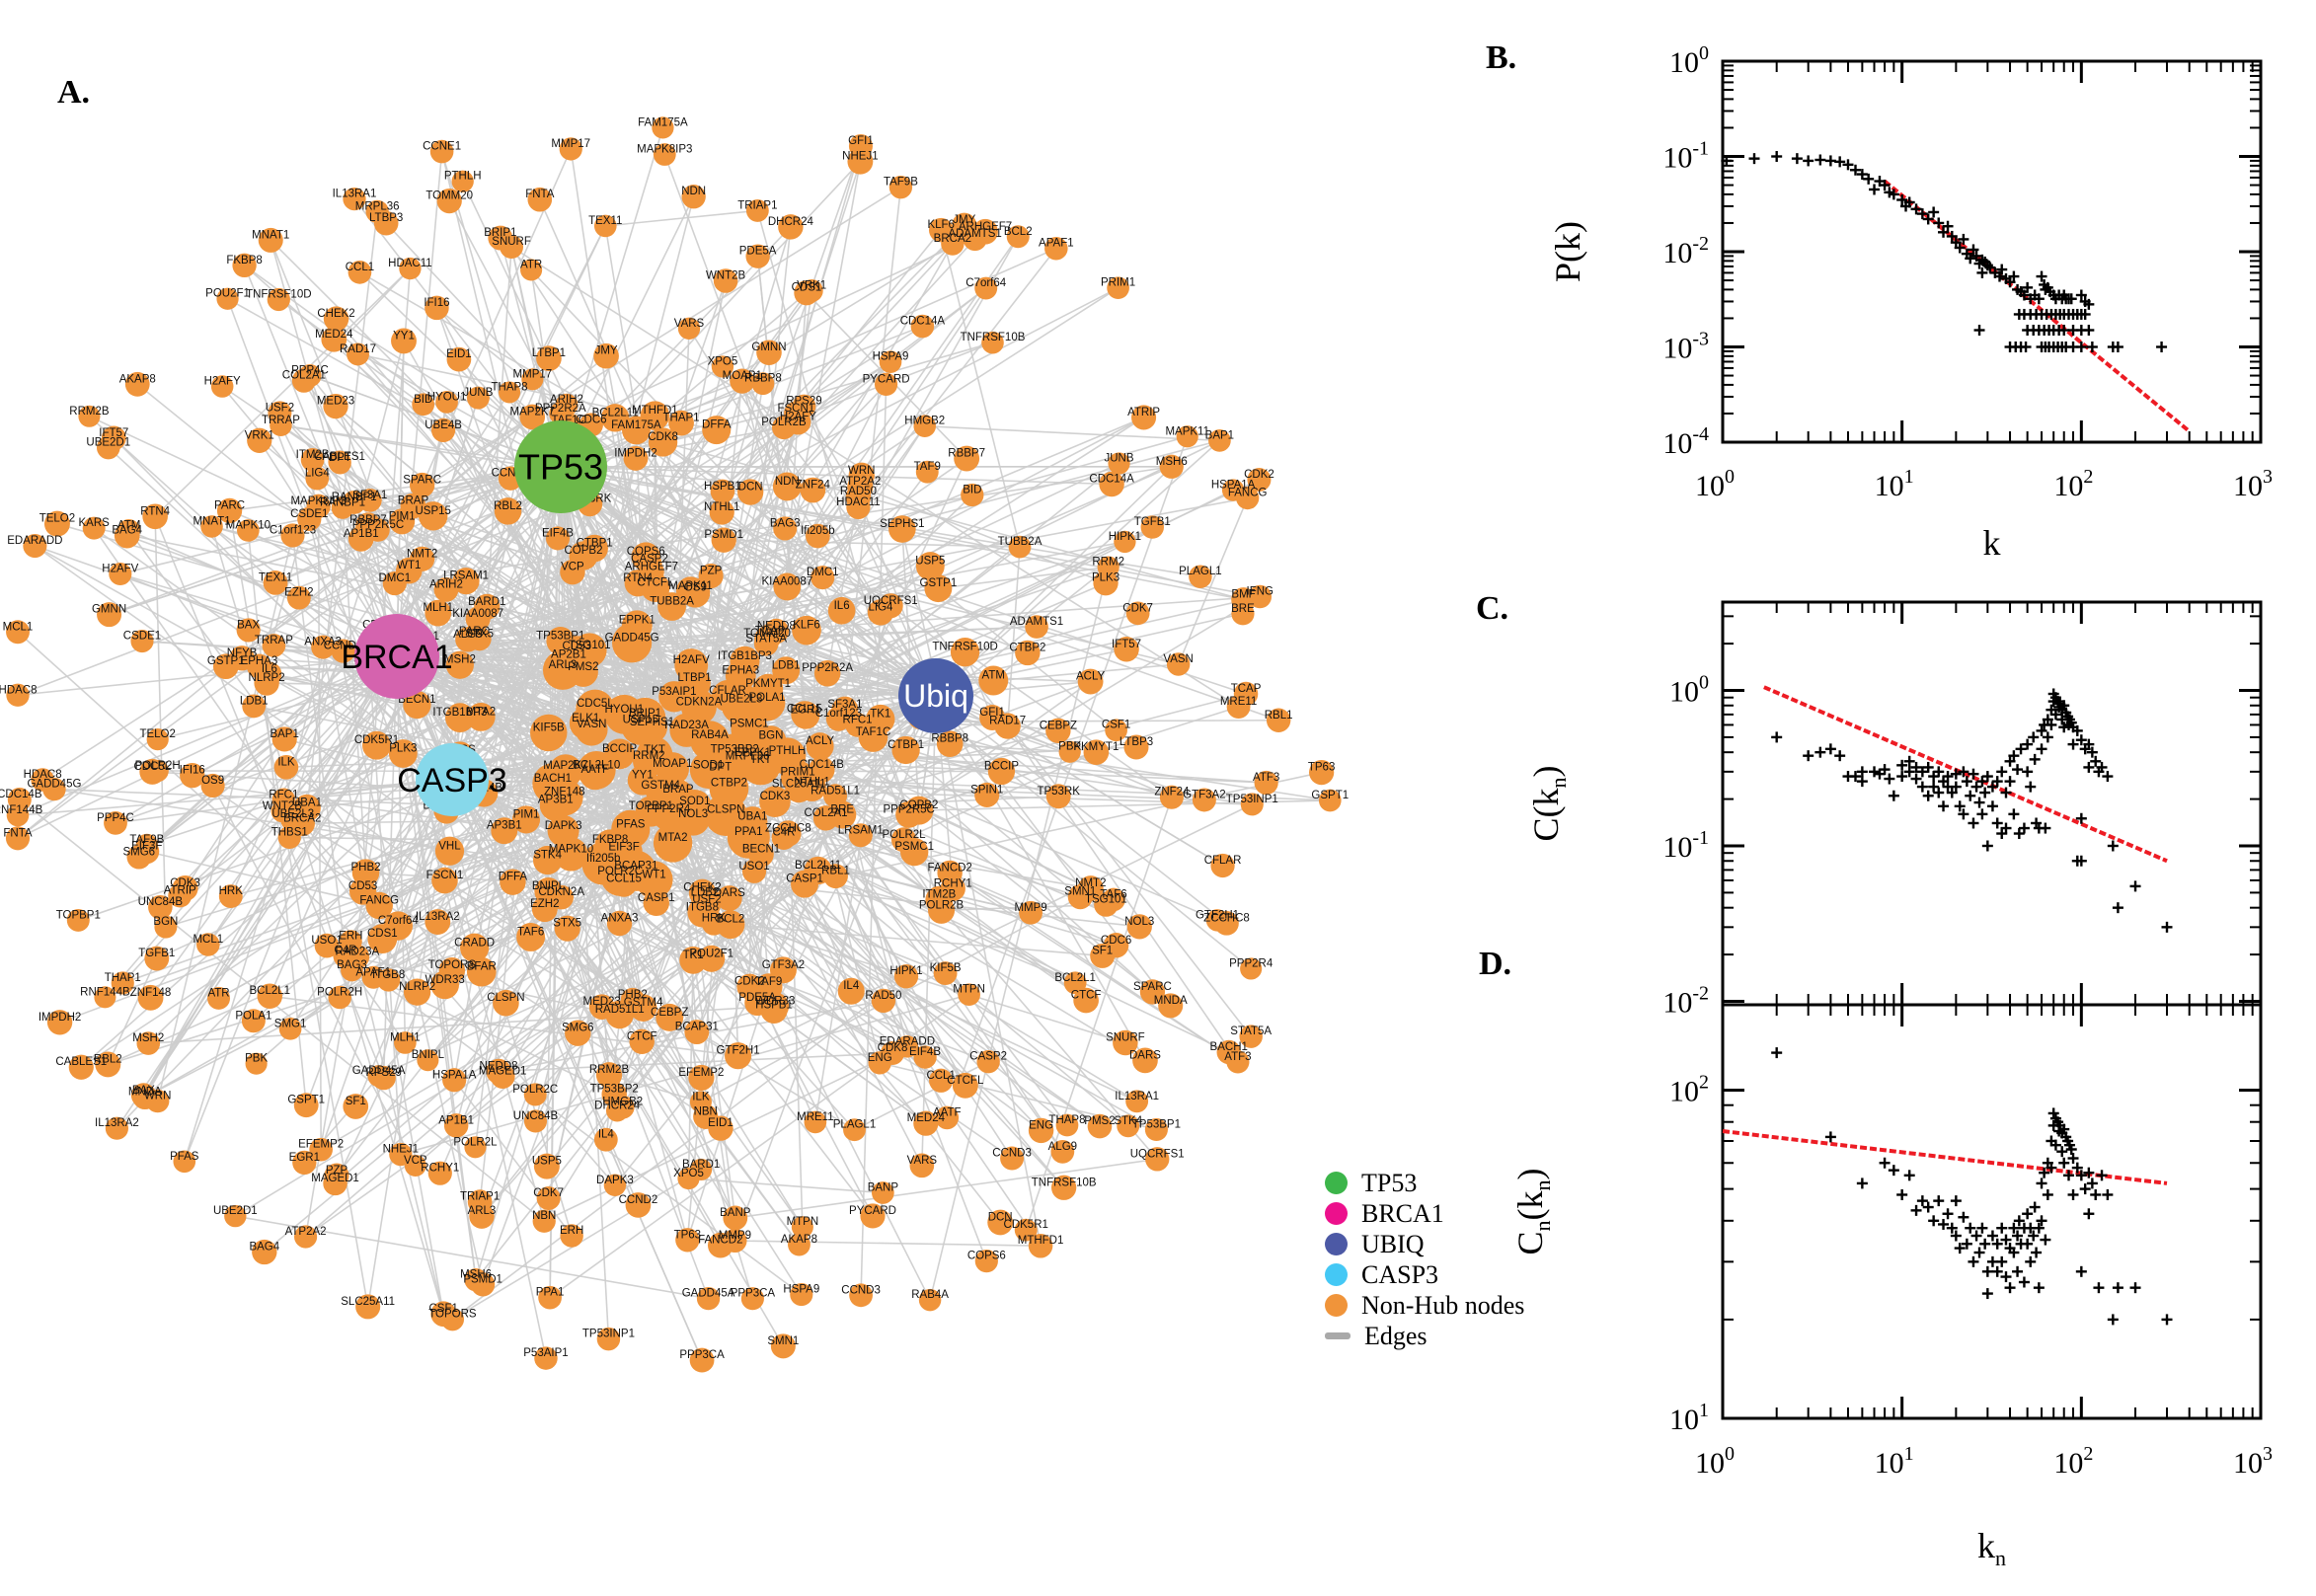 The image size is (2316, 1596). What do you see at coordinates (467, 635) in the screenshot?
I see `network-node-label: ALG9` at bounding box center [467, 635].